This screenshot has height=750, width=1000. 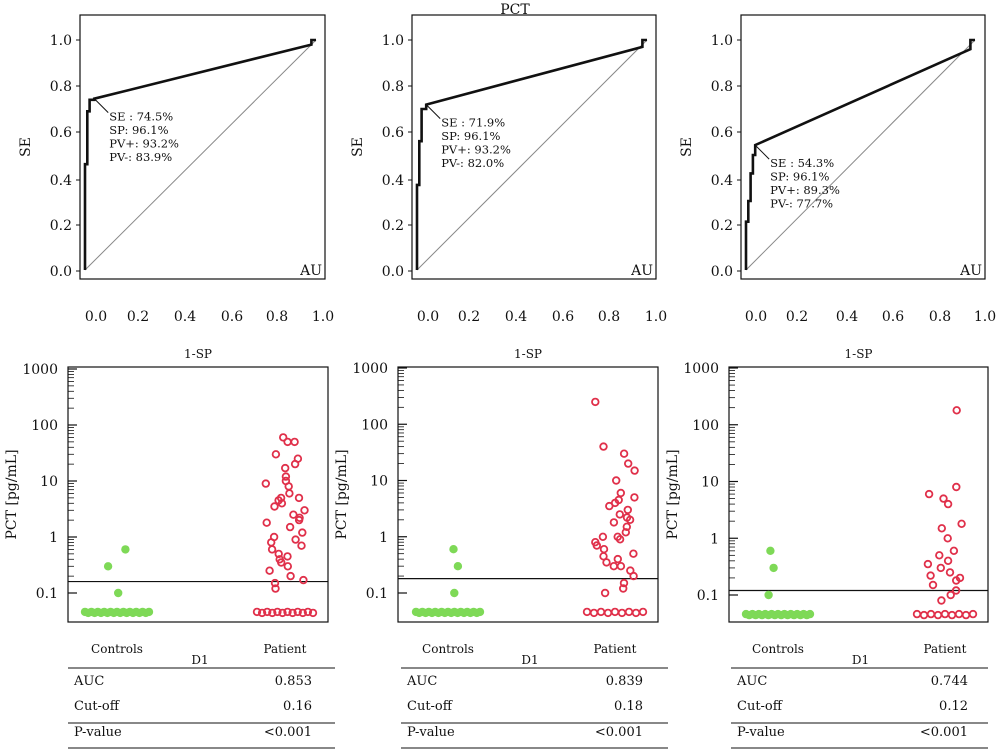 What do you see at coordinates (297, 706) in the screenshot?
I see `table-row-value: 0.16` at bounding box center [297, 706].